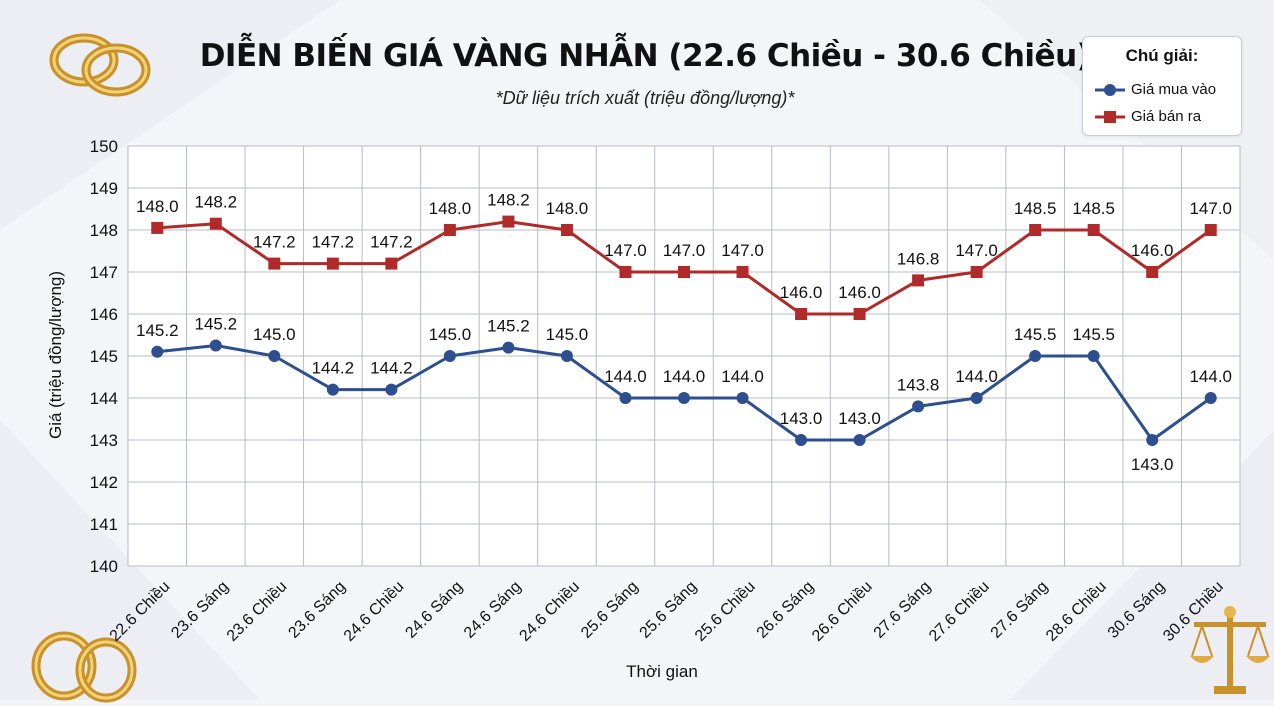 The height and width of the screenshot is (706, 1274). I want to click on x-tick-label: 23.6 Chiều, so click(257, 611).